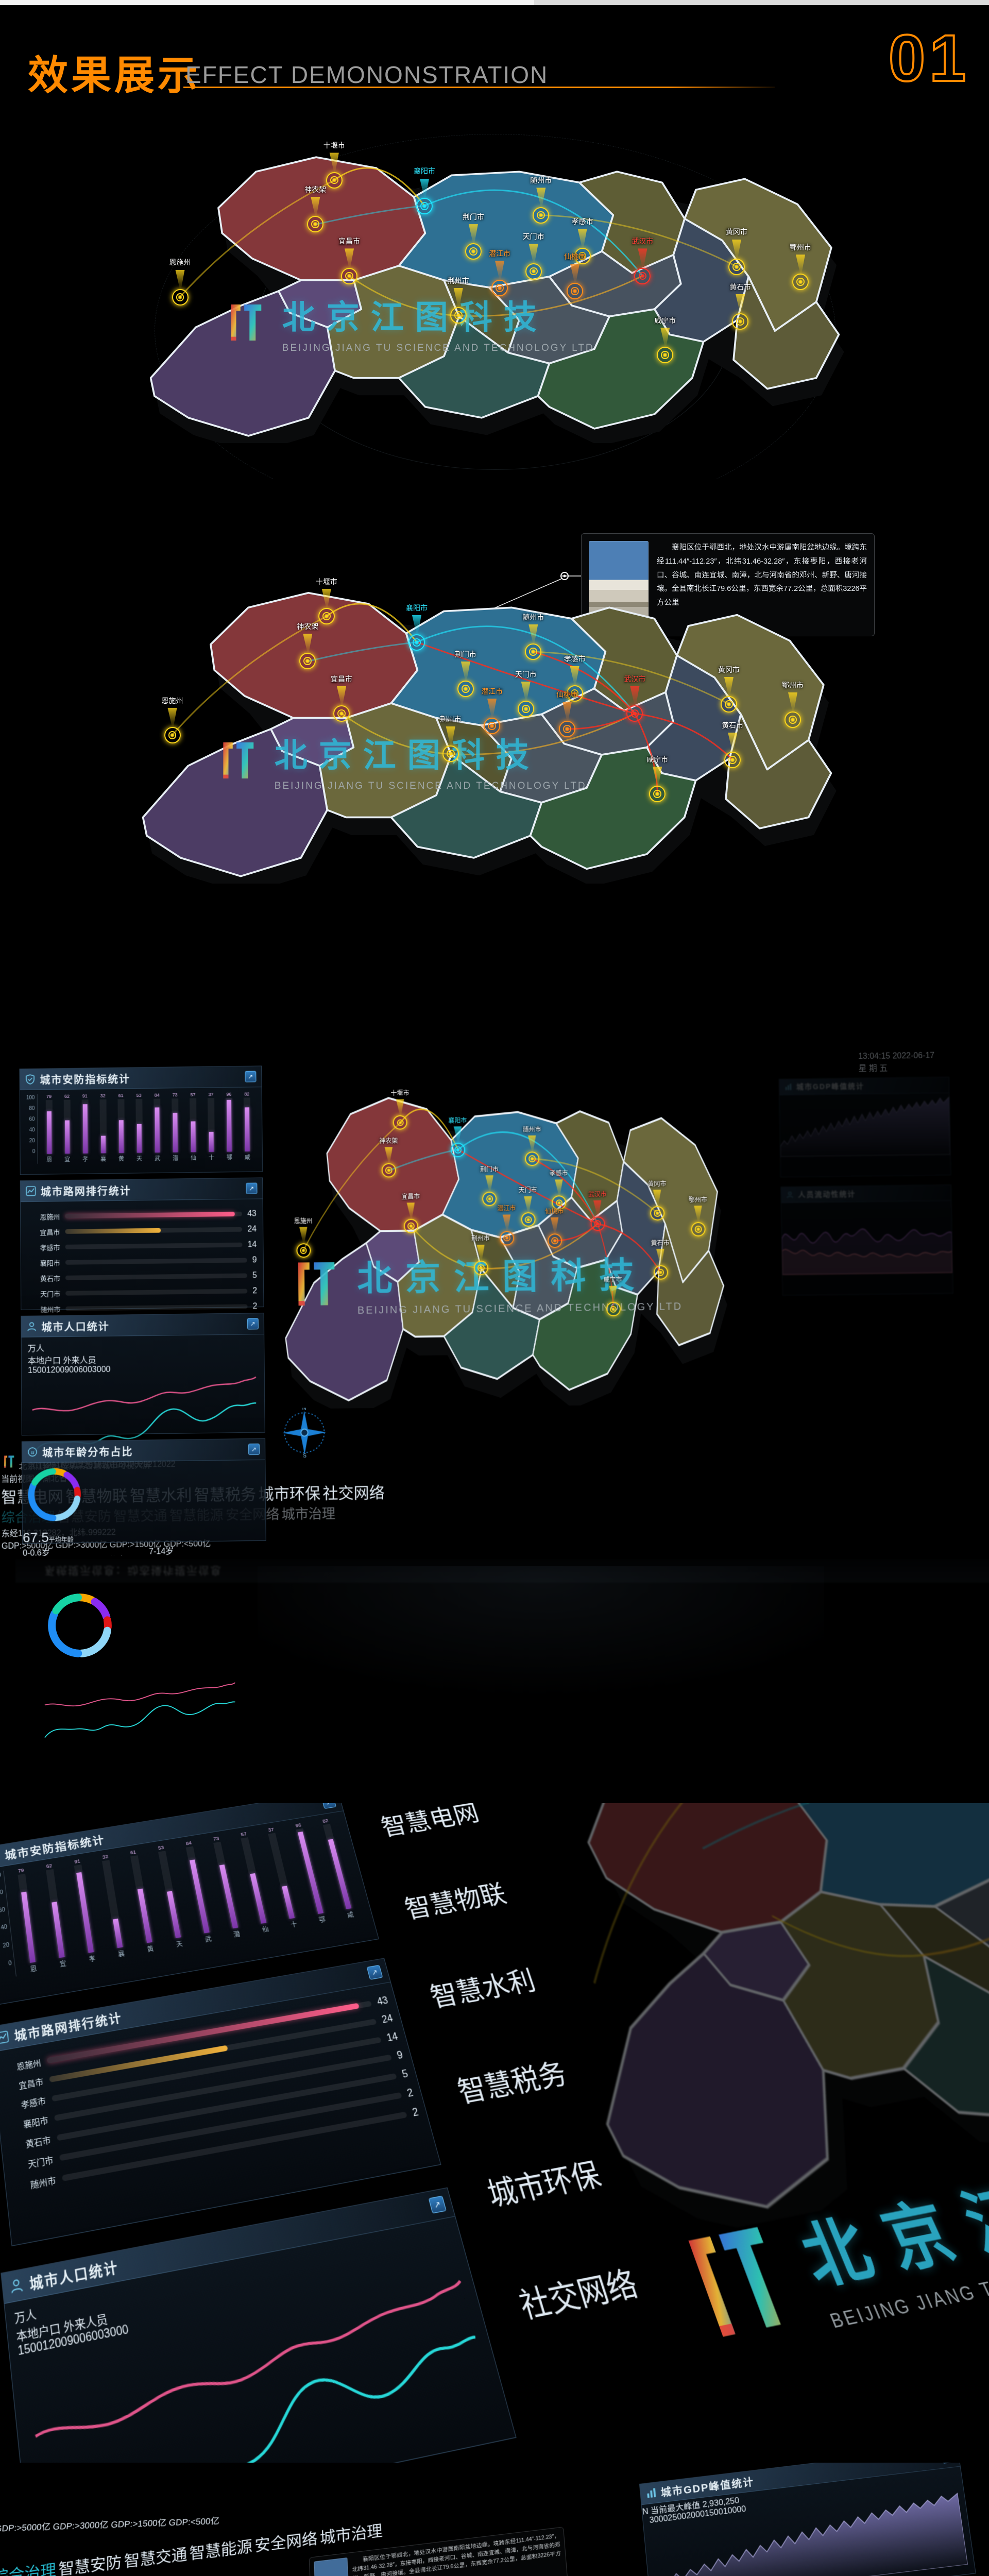 Image resolution: width=989 pixels, height=2576 pixels. I want to click on bar: 82 咸, so click(247, 1126).